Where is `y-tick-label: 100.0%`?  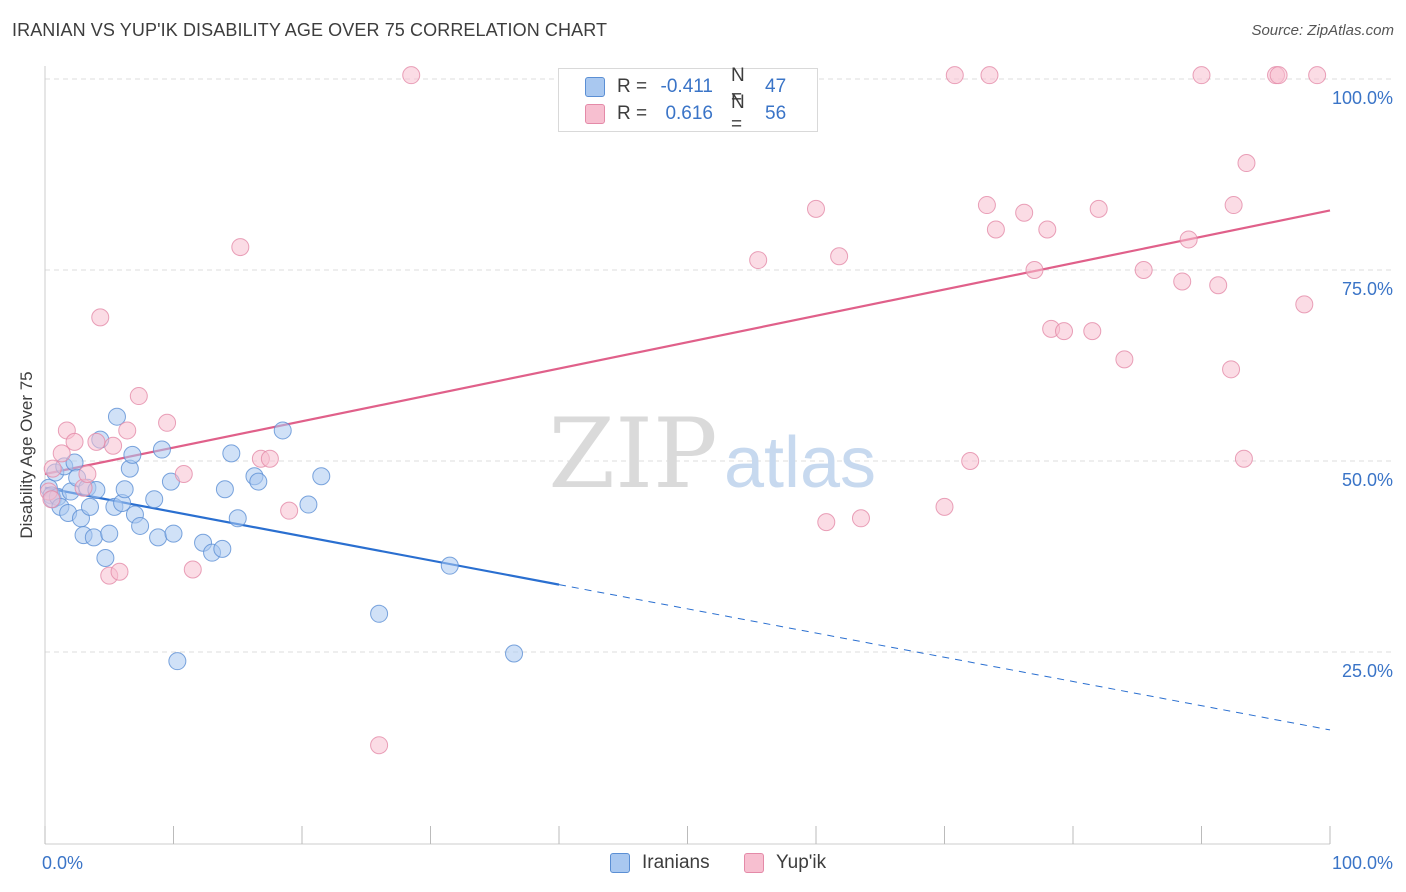
y-tick-label: 100.0% is located at coordinates (1362, 98).